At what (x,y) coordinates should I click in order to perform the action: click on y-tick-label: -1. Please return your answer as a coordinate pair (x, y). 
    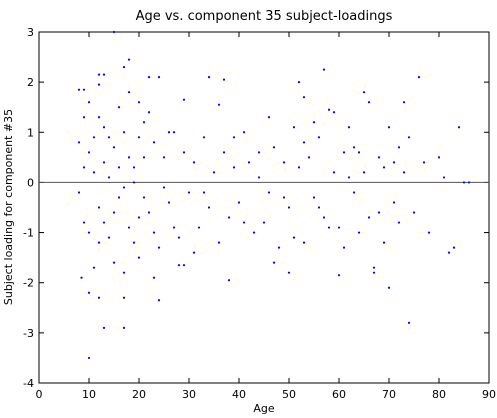
    Looking at the image, I should click on (28, 233).